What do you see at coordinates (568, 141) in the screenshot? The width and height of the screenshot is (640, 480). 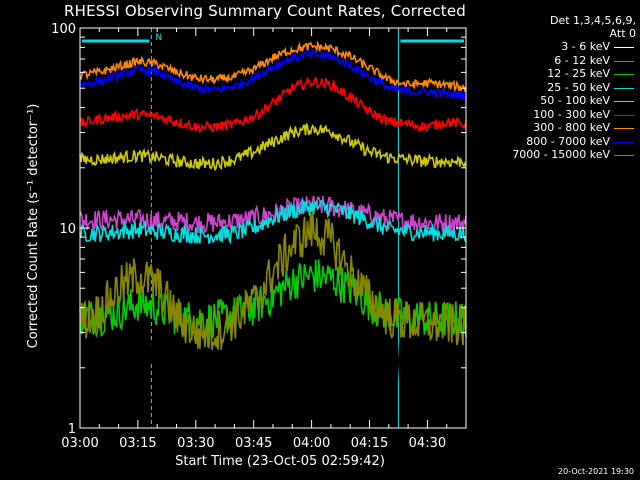 I see `legend-label: 800 - 7000 keV` at bounding box center [568, 141].